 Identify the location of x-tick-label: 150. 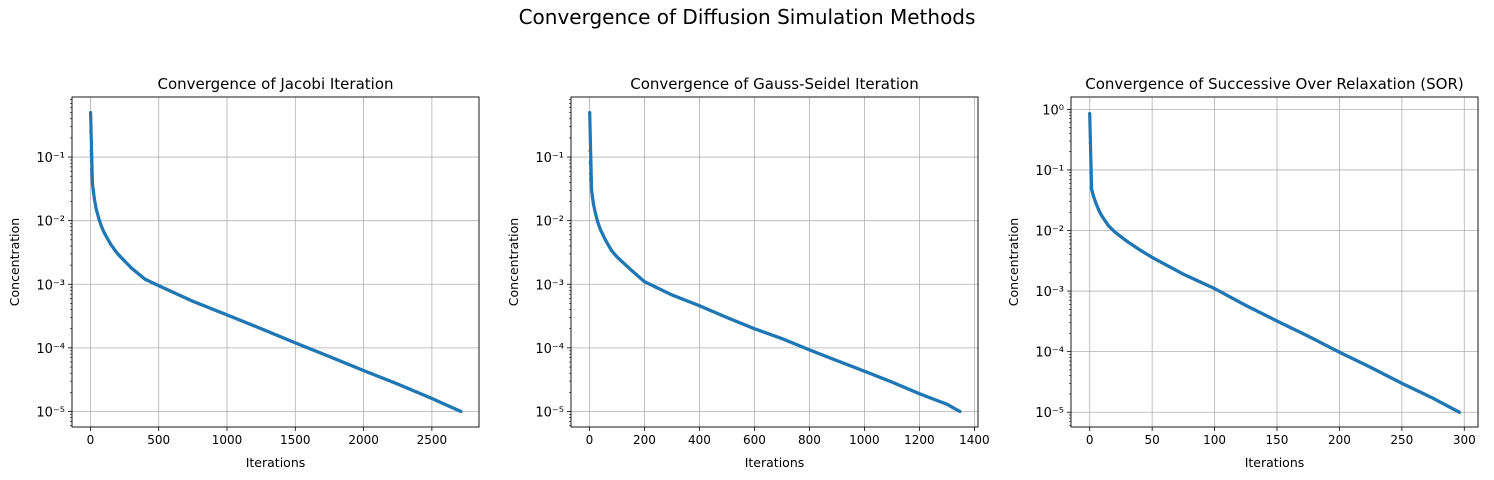
(1277, 440).